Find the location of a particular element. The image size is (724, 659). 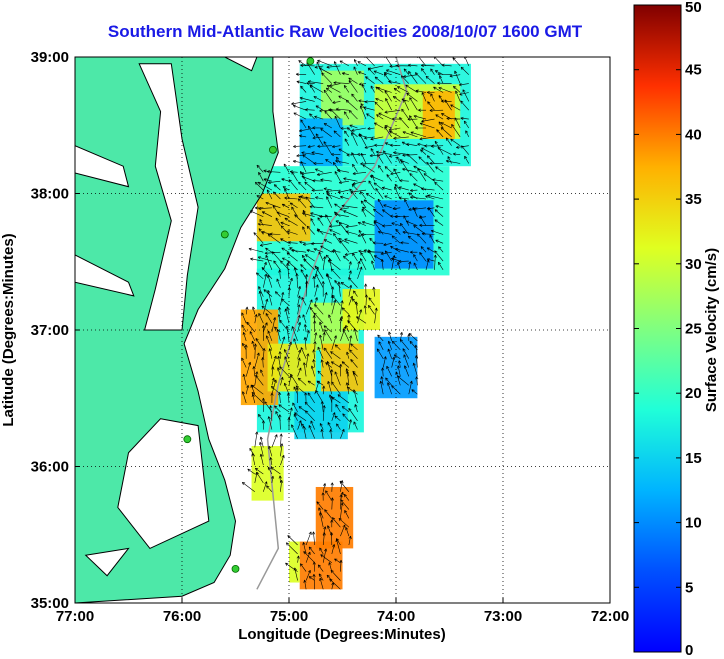

colorbar-tick-label: 25 is located at coordinates (693, 329).